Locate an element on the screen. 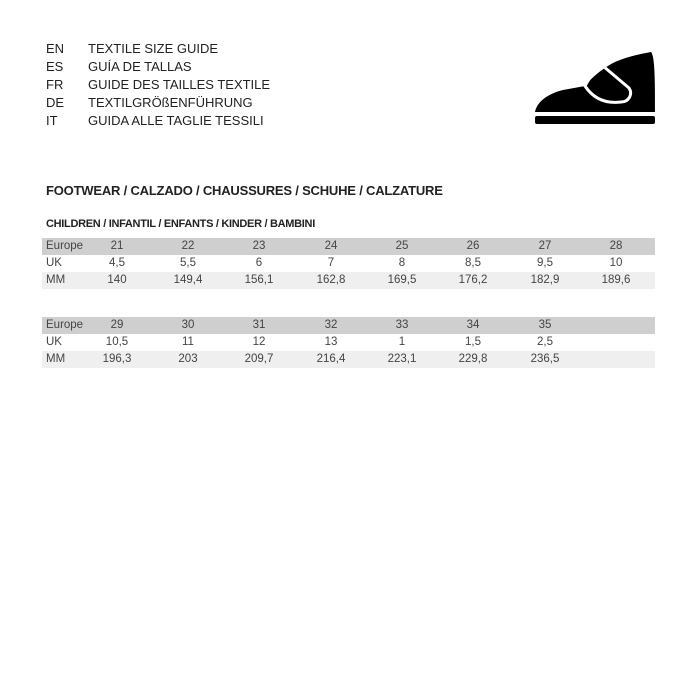 This screenshot has width=700, height=700. table-cell: 29 is located at coordinates (117, 325).